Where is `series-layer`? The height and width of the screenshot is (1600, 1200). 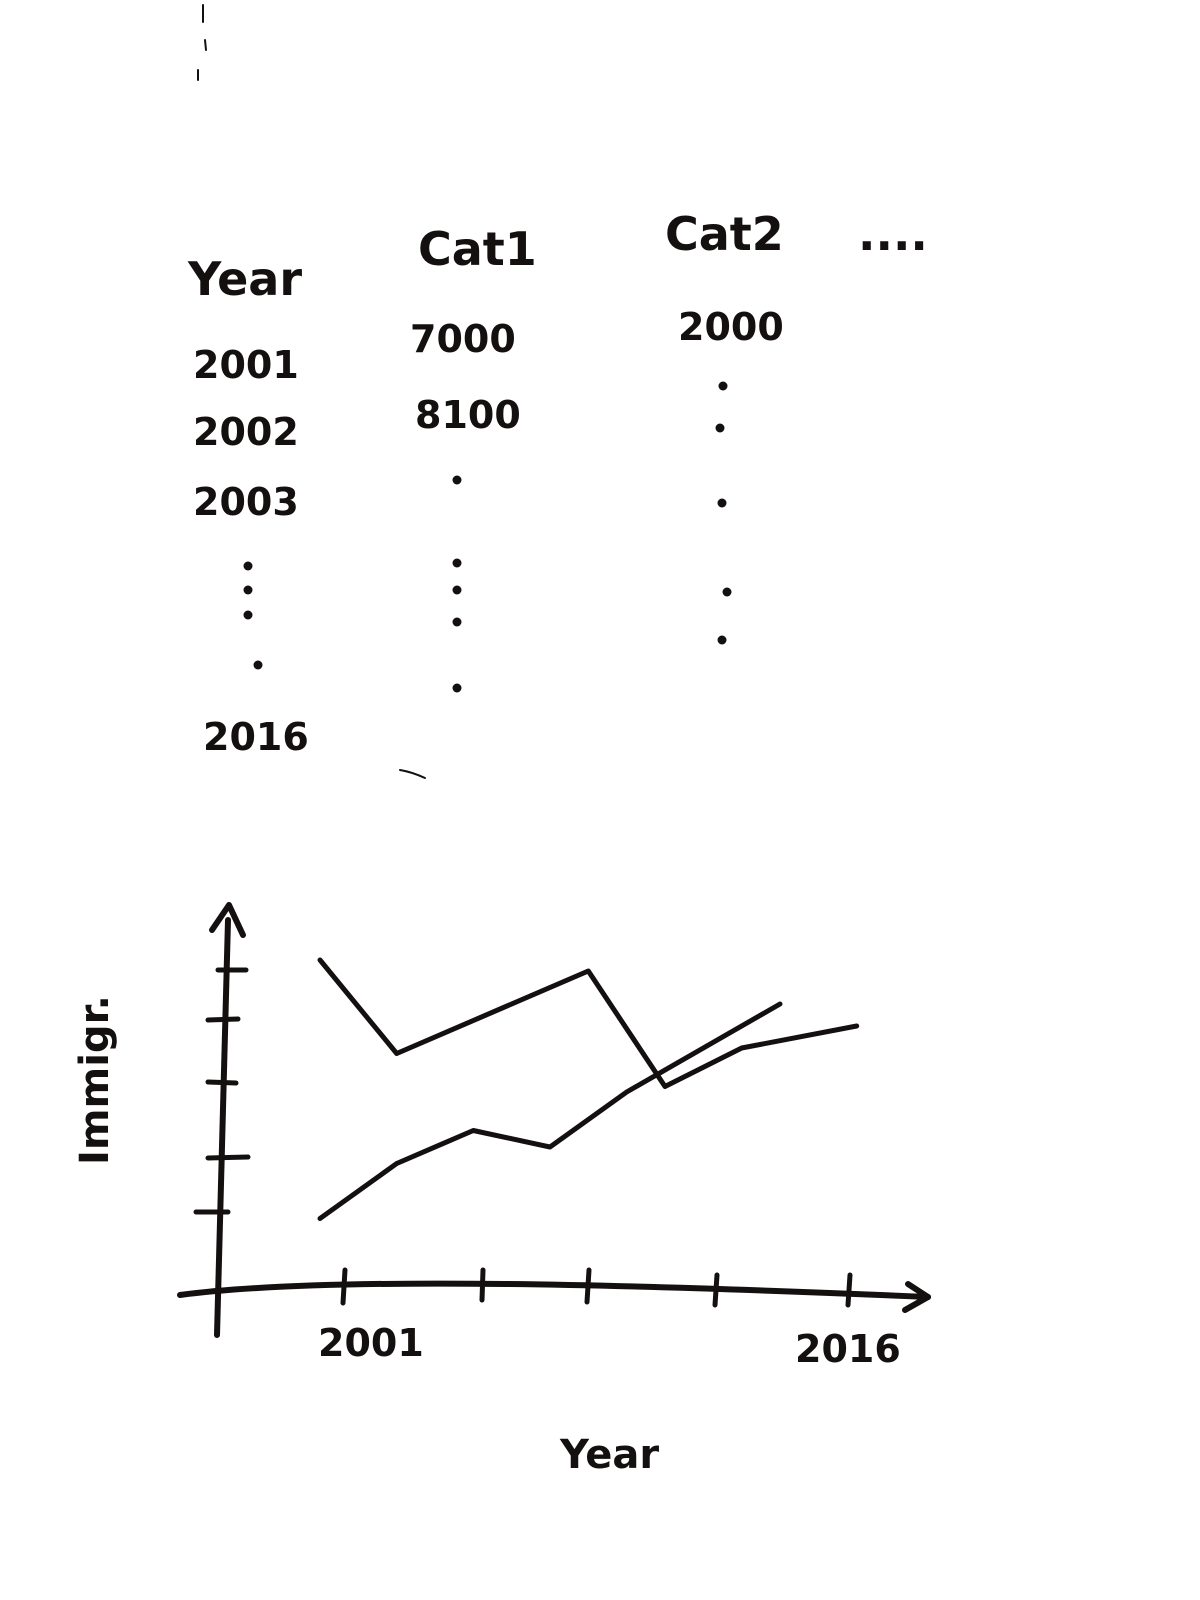
series-layer is located at coordinates (588, 1089).